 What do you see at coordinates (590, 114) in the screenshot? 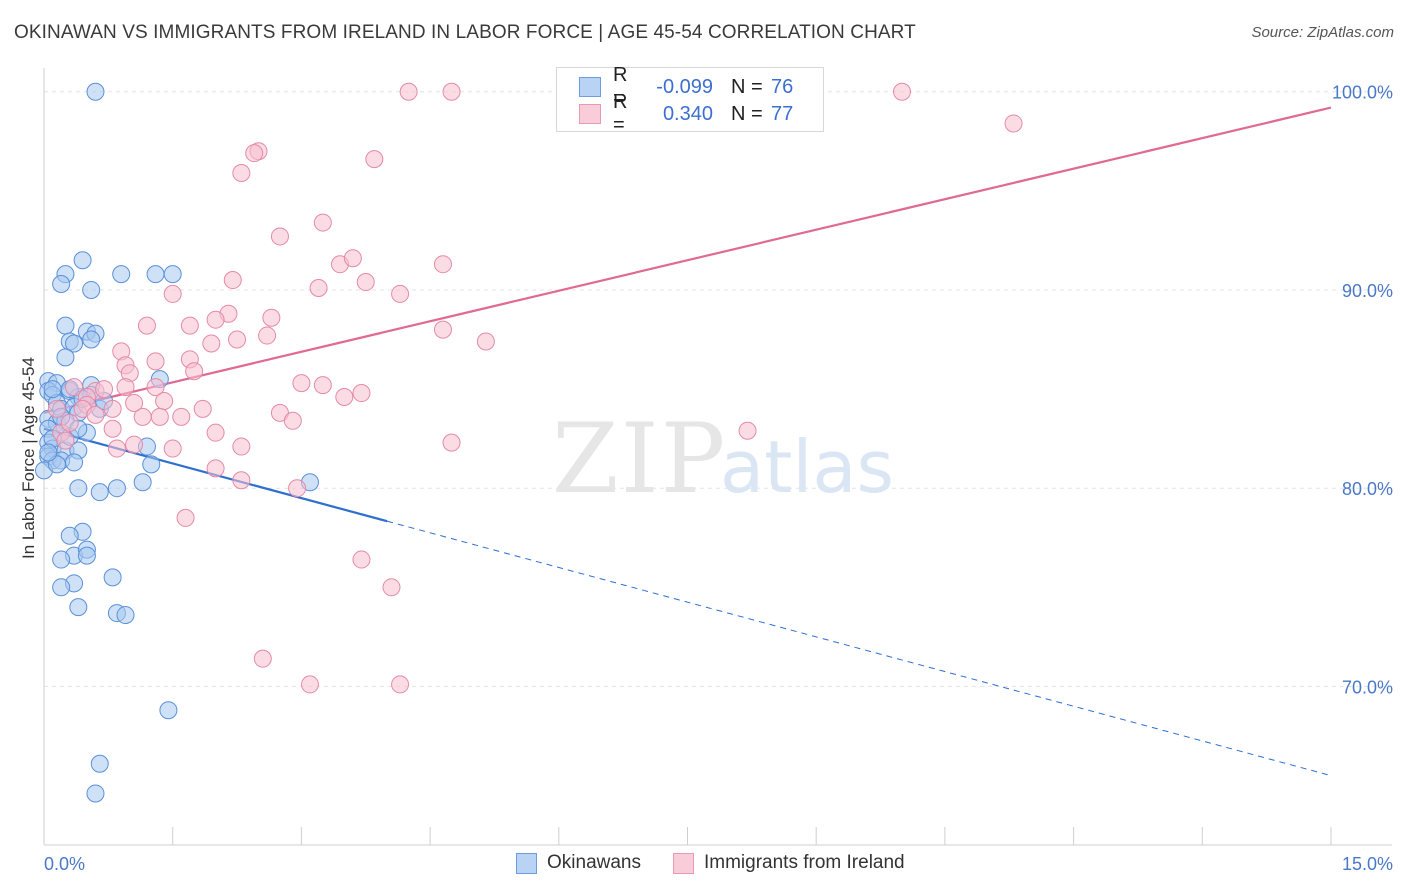
I see `legend-swatch-pink` at bounding box center [590, 114].